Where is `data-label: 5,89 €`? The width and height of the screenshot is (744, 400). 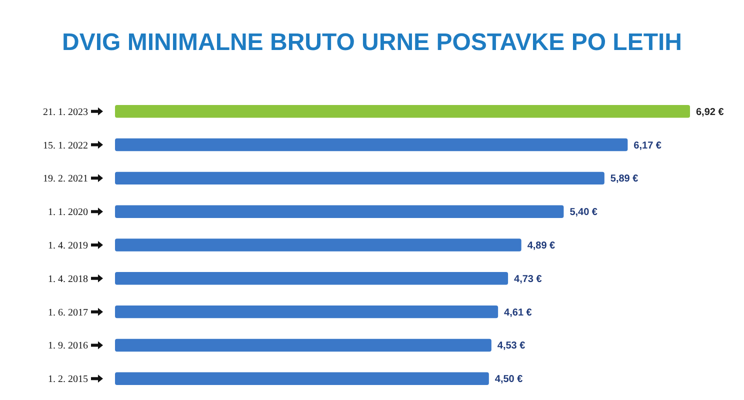
data-label: 5,89 € is located at coordinates (624, 179).